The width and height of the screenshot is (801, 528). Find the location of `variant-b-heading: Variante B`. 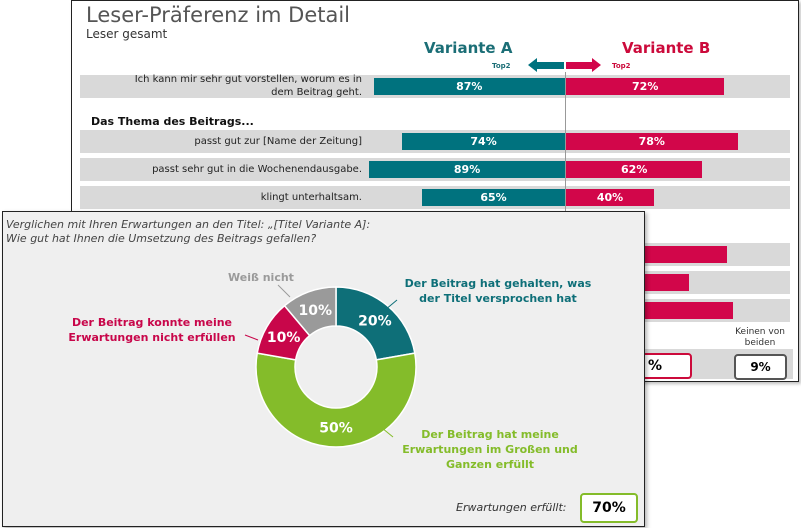

variant-b-heading: Variante B is located at coordinates (666, 48).